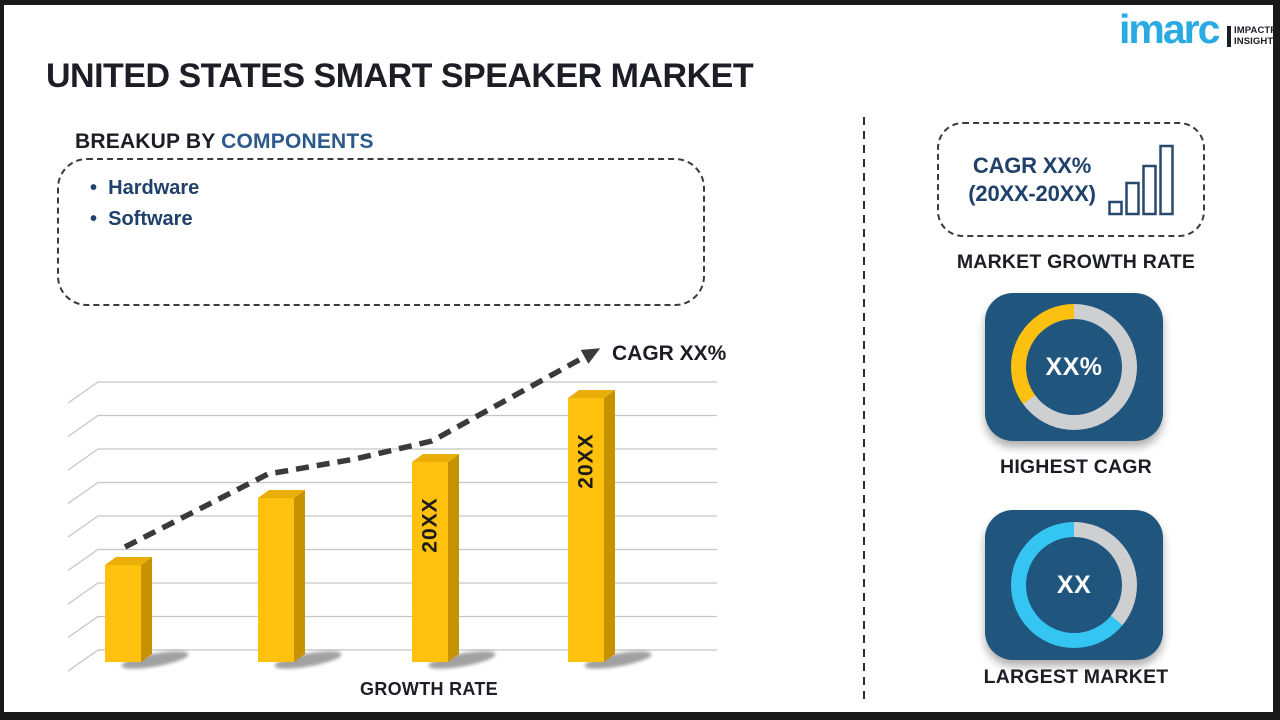 Image resolution: width=1280 pixels, height=720 pixels. Describe the element at coordinates (1276, 360) in the screenshot. I see `frame-border-right` at that location.